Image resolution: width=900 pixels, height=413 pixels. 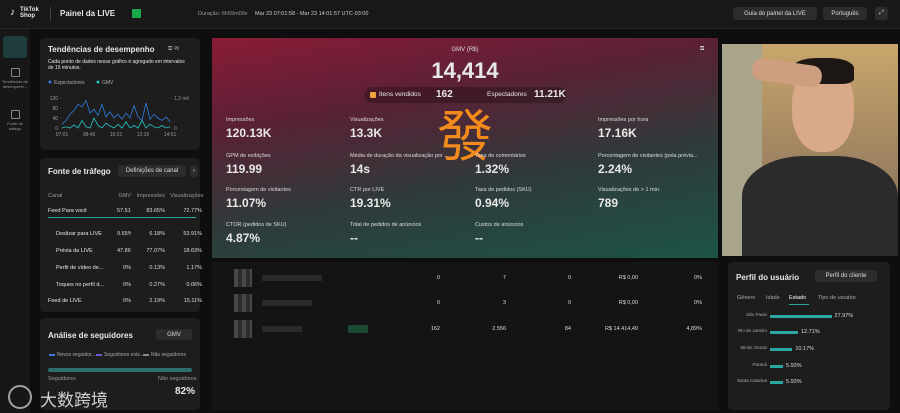 I want to click on product-value: 7, so click(x=504, y=278).